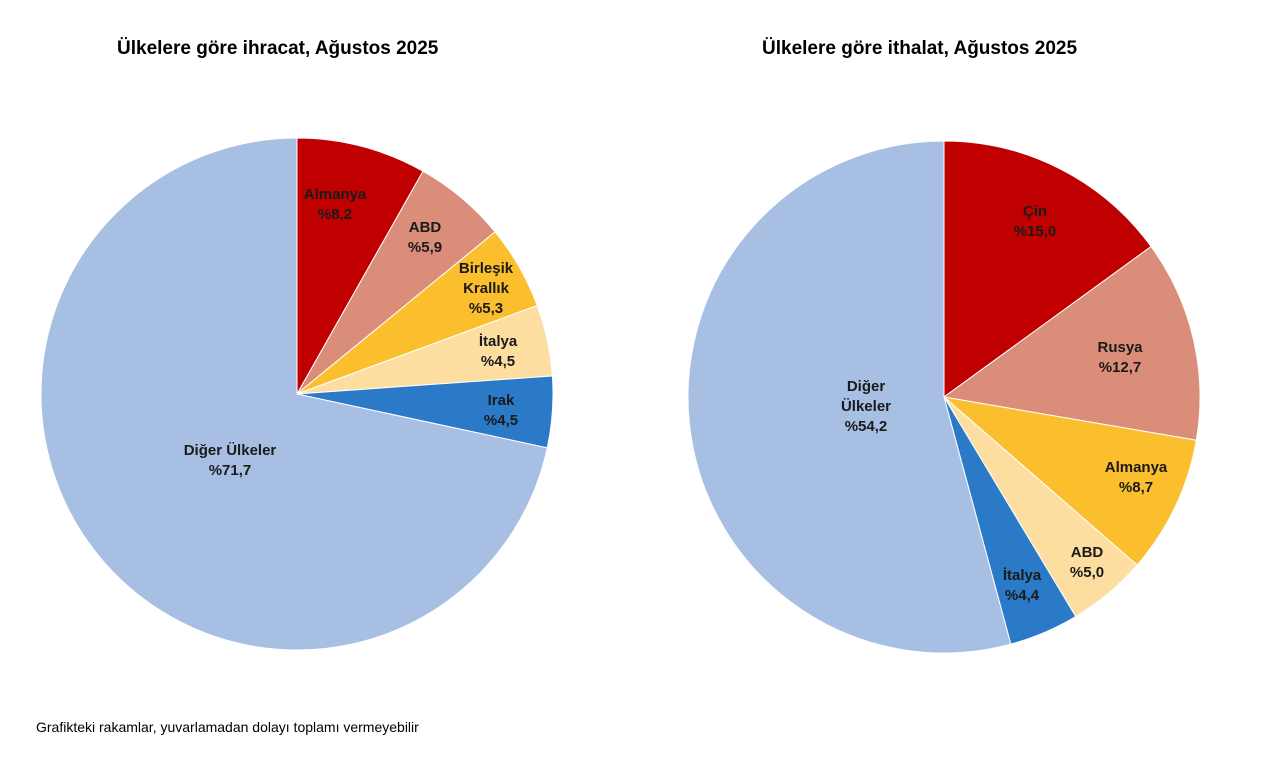  What do you see at coordinates (501, 400) in the screenshot?
I see `export-slice-label-4: Irak` at bounding box center [501, 400].